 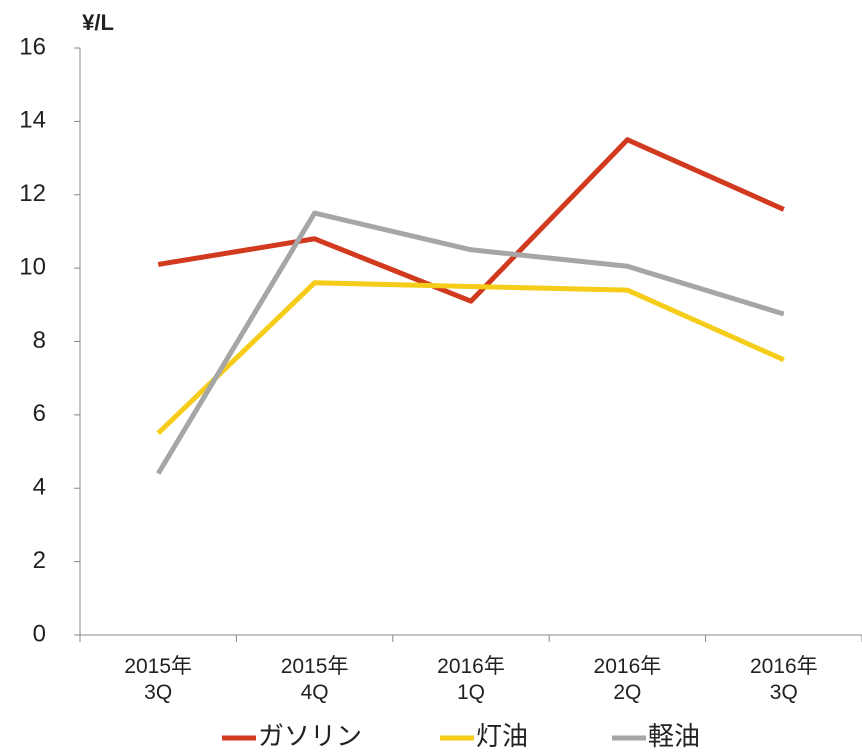 What do you see at coordinates (39, 633) in the screenshot?
I see `y-tick-label: 0` at bounding box center [39, 633].